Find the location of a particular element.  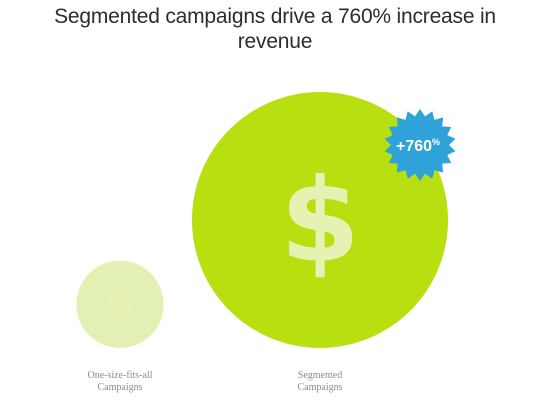

chart-title-line-2: revenue is located at coordinates (275, 41).